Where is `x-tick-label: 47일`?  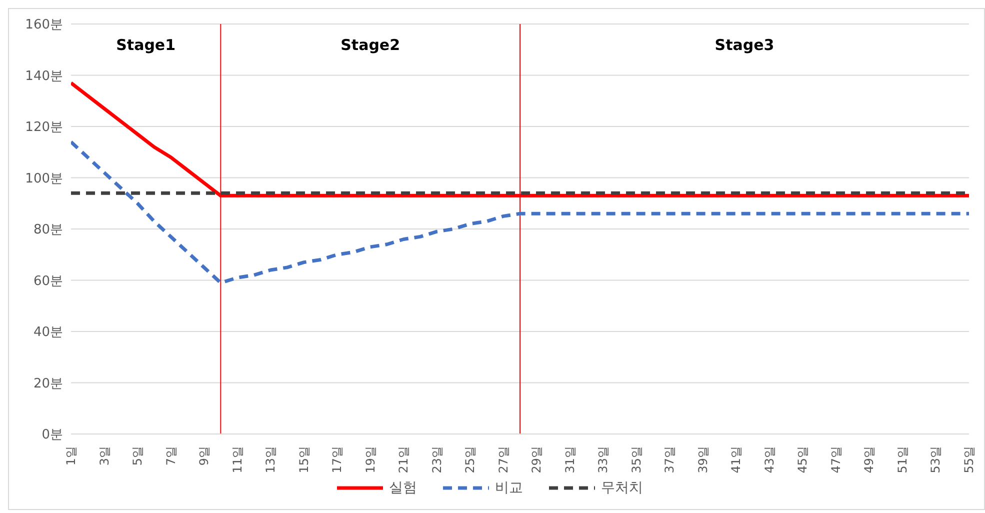
x-tick-label: 47일 is located at coordinates (835, 460).